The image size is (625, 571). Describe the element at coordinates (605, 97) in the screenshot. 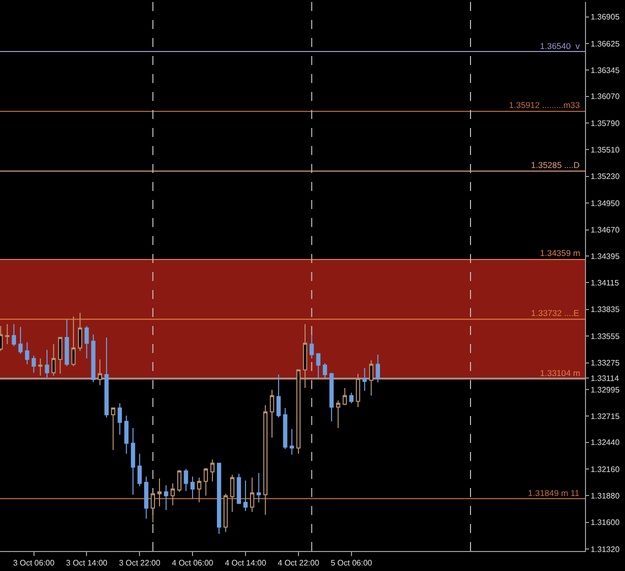

I see `y-tick-label: 1.36070` at that location.